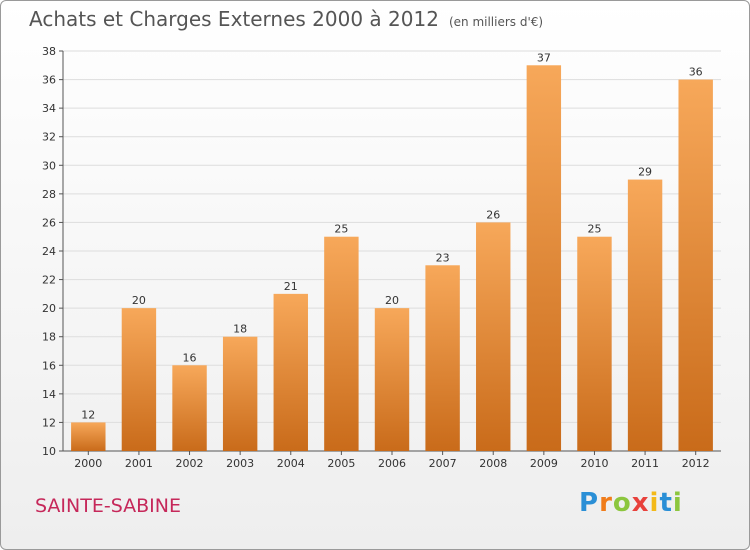 This screenshot has height=550, width=750. I want to click on x-tick-label: 2012, so click(696, 463).